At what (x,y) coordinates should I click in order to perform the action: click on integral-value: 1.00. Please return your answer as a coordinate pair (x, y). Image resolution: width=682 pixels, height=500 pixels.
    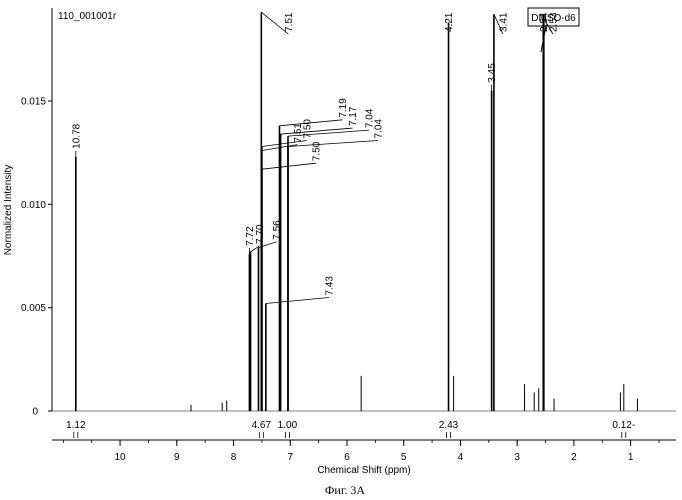
    Looking at the image, I should click on (288, 425).